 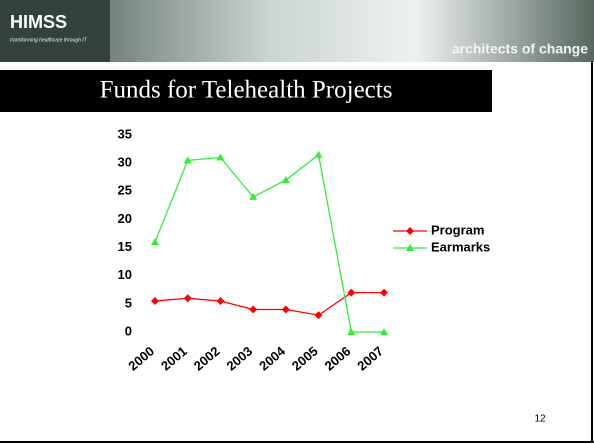 I want to click on x-tick-label: 2004, so click(x=272, y=358).